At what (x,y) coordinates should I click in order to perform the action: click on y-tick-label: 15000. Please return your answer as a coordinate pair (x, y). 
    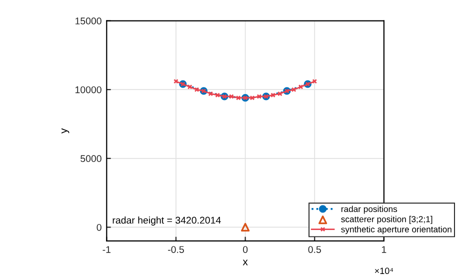
    Looking at the image, I should click on (89, 21).